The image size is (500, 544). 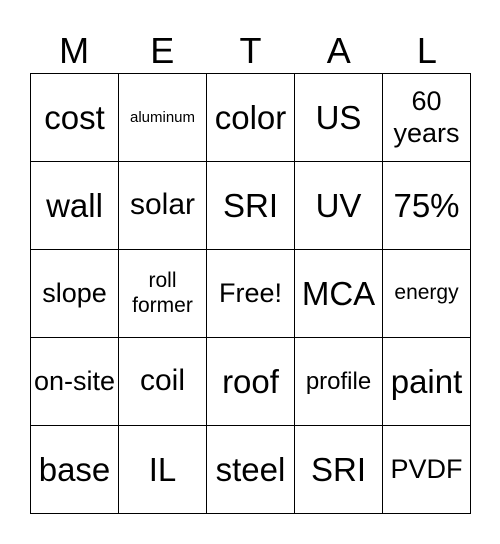 What do you see at coordinates (427, 294) in the screenshot?
I see `bingo-cell: energy` at bounding box center [427, 294].